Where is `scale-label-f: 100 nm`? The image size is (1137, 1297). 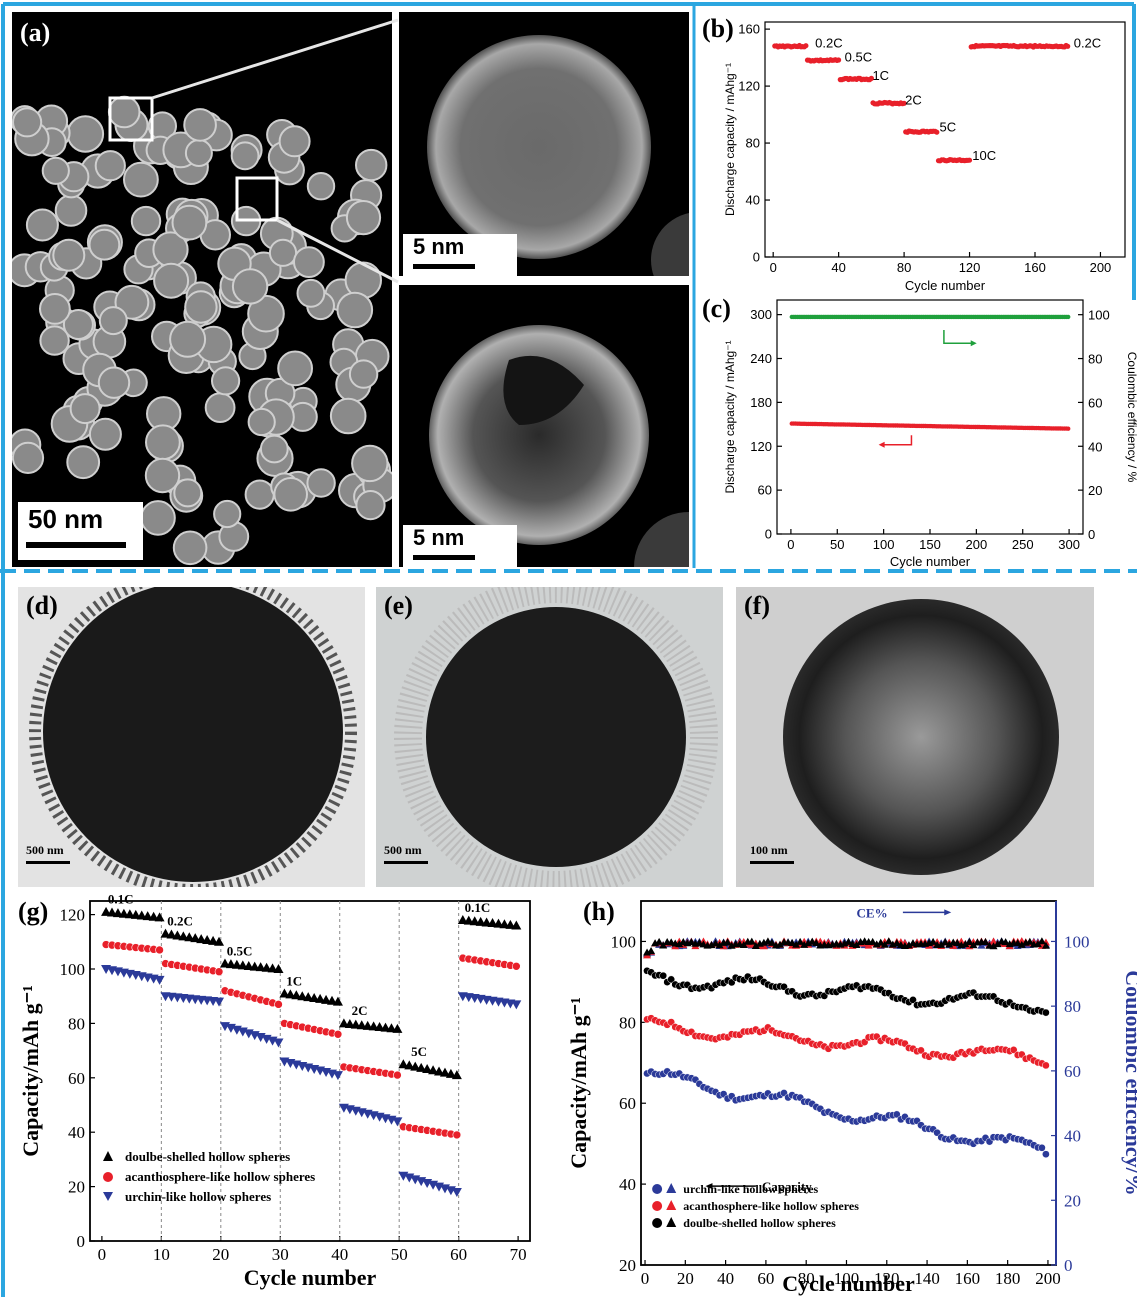 scale-label-f: 100 nm is located at coordinates (769, 850).